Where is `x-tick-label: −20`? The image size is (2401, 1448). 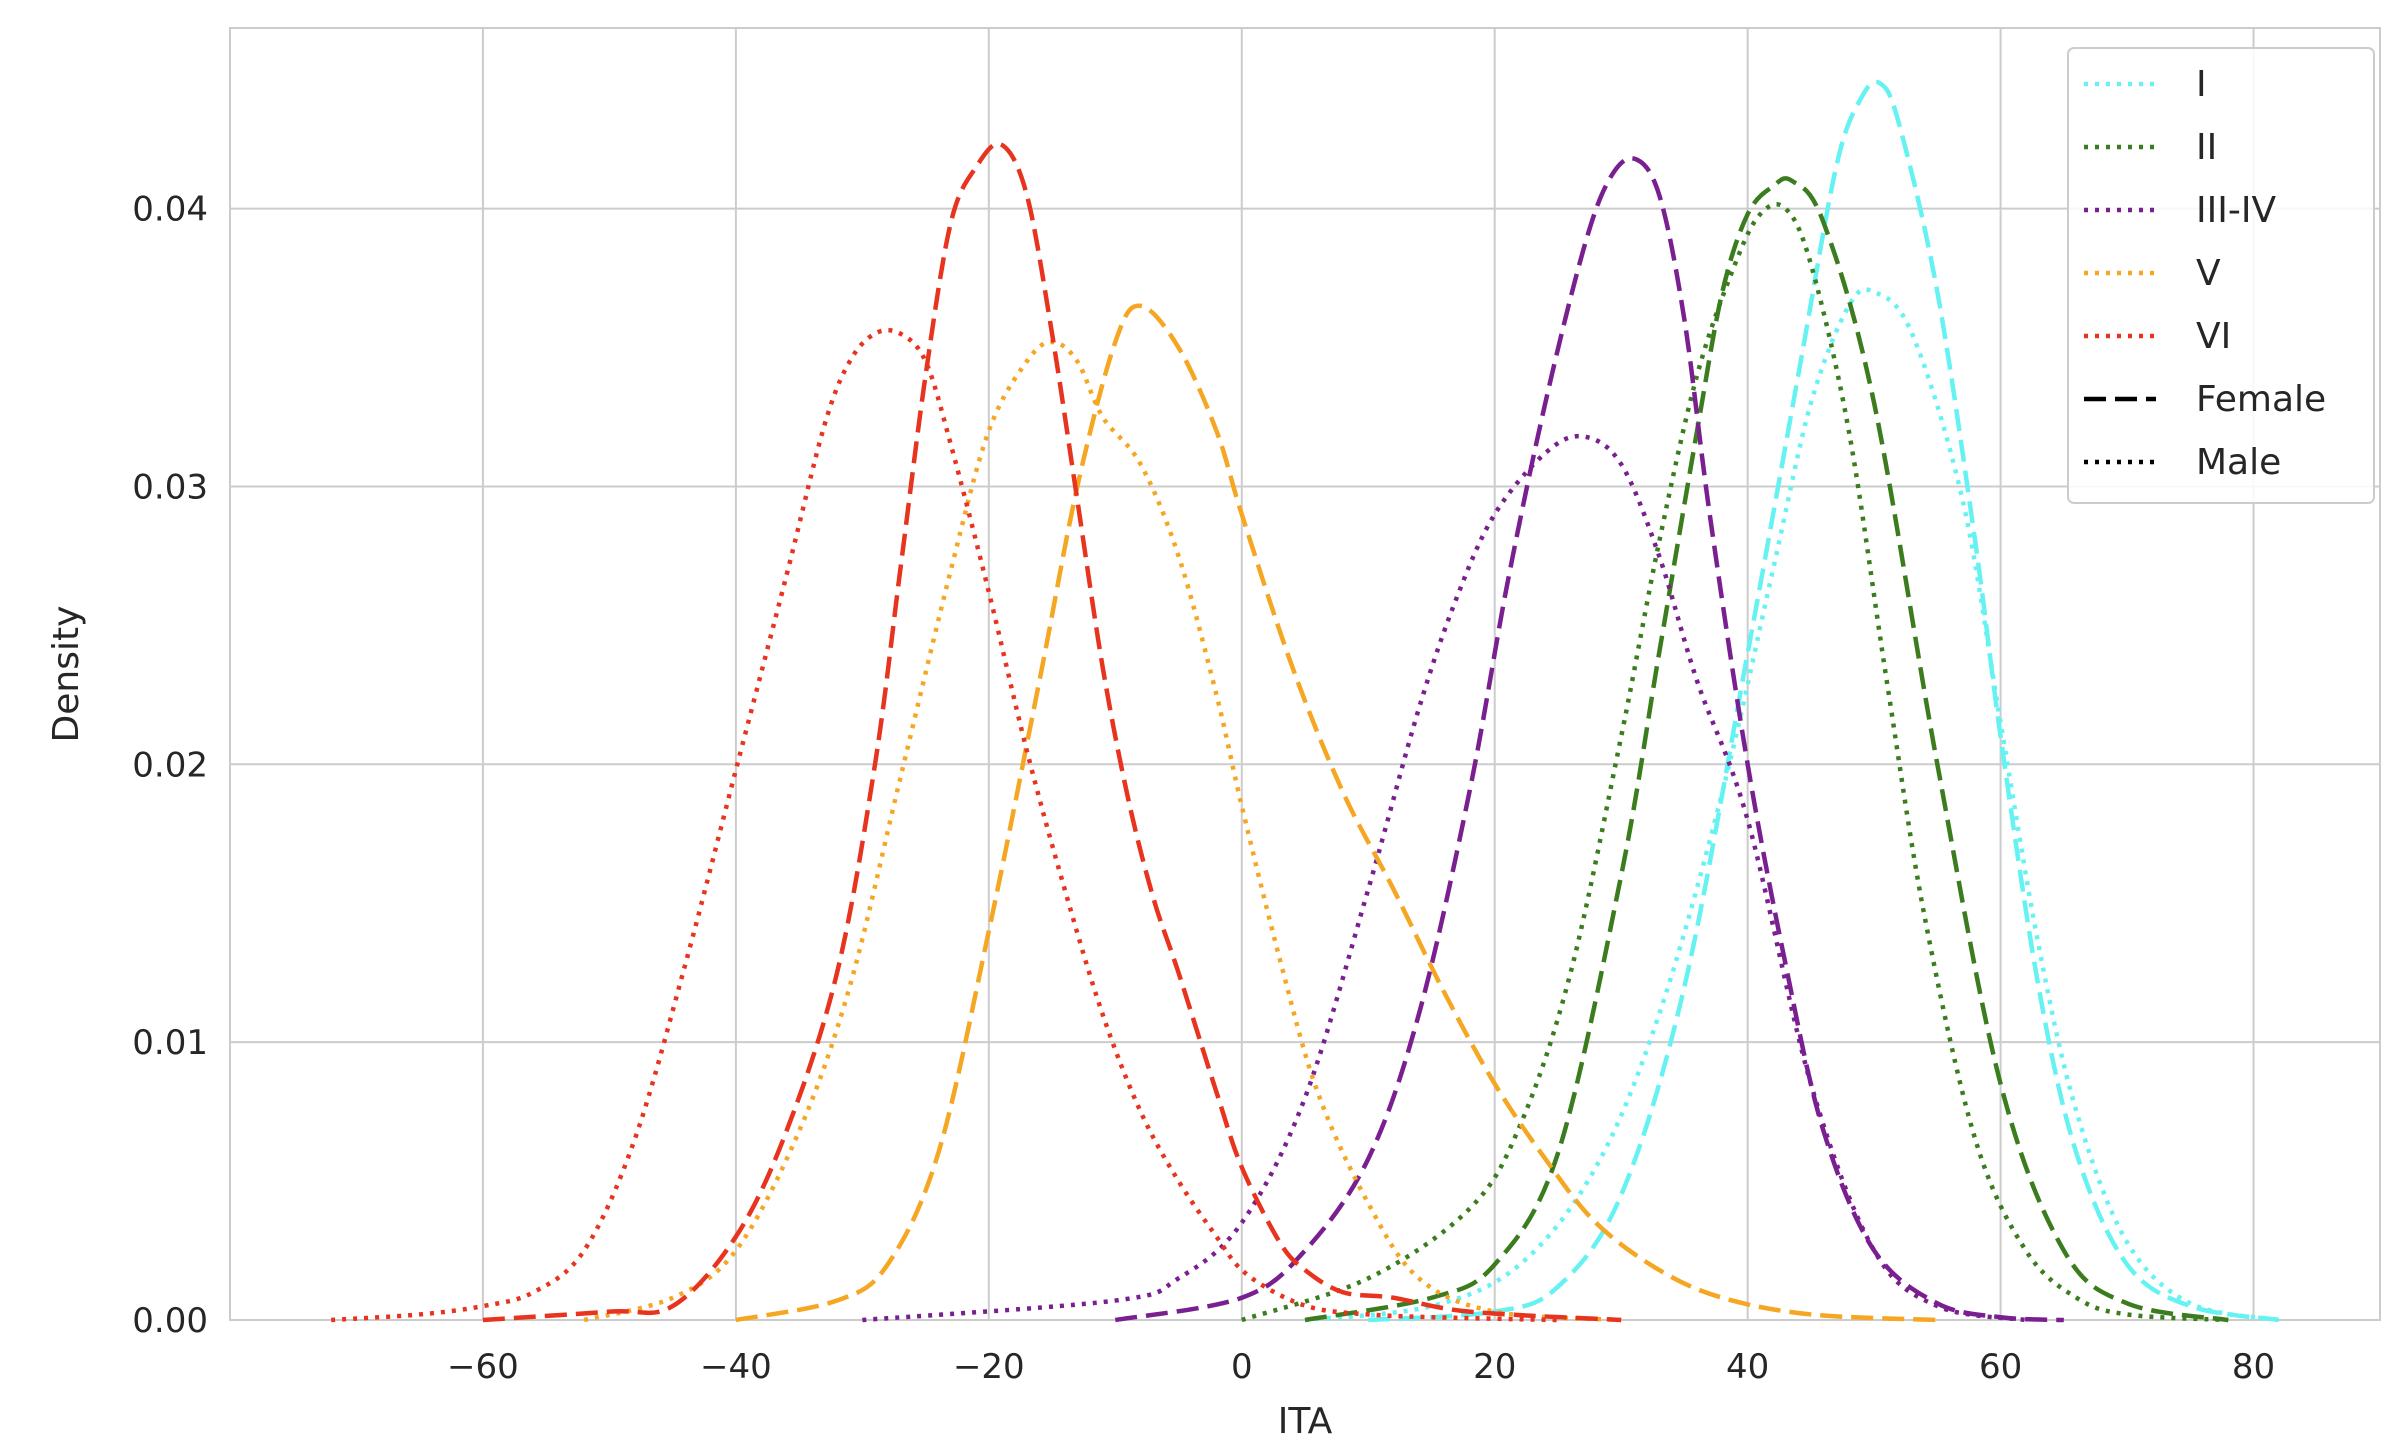 x-tick-label: −20 is located at coordinates (989, 1367).